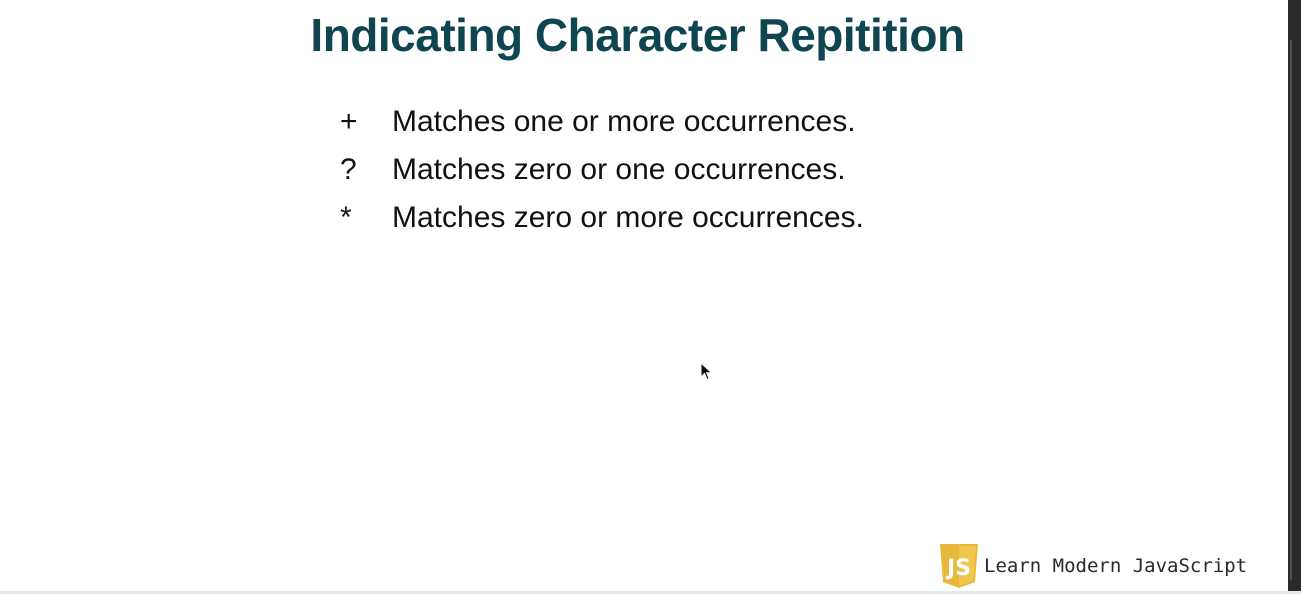  I want to click on quantifier-symbol: ?, so click(348, 169).